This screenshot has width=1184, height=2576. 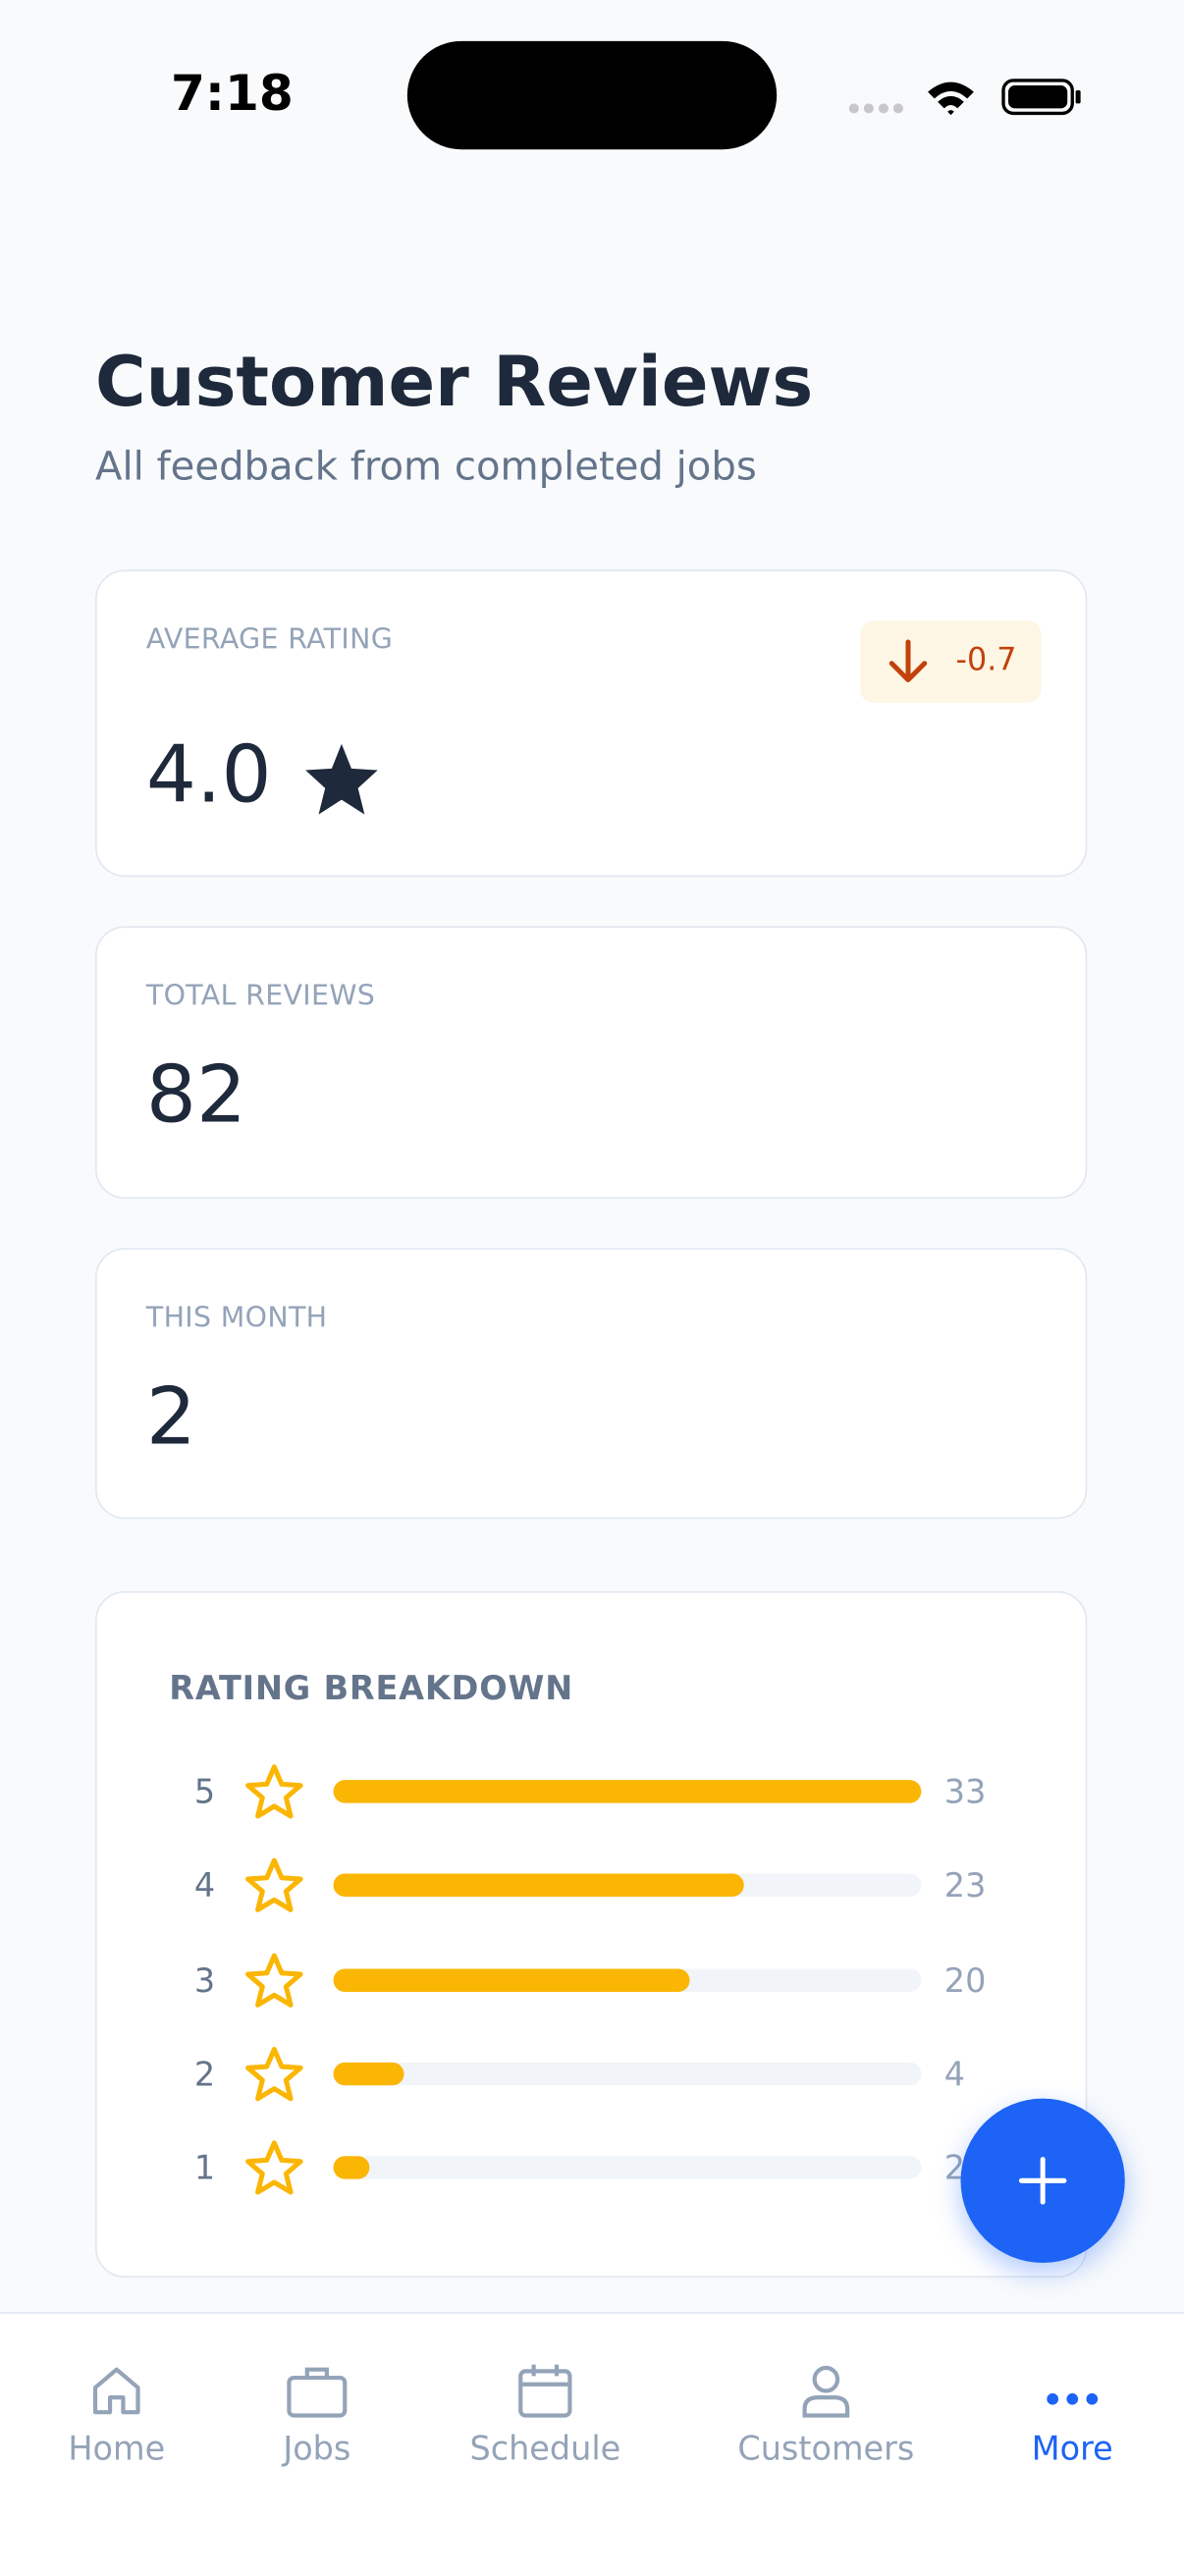 I want to click on nav-home: Home, so click(x=117, y=2415).